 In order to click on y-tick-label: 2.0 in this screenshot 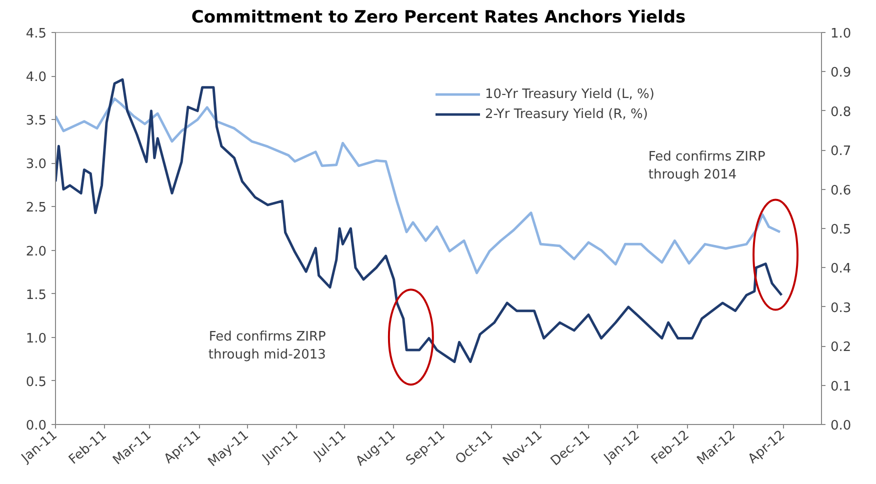, I will do `click(36, 252)`.